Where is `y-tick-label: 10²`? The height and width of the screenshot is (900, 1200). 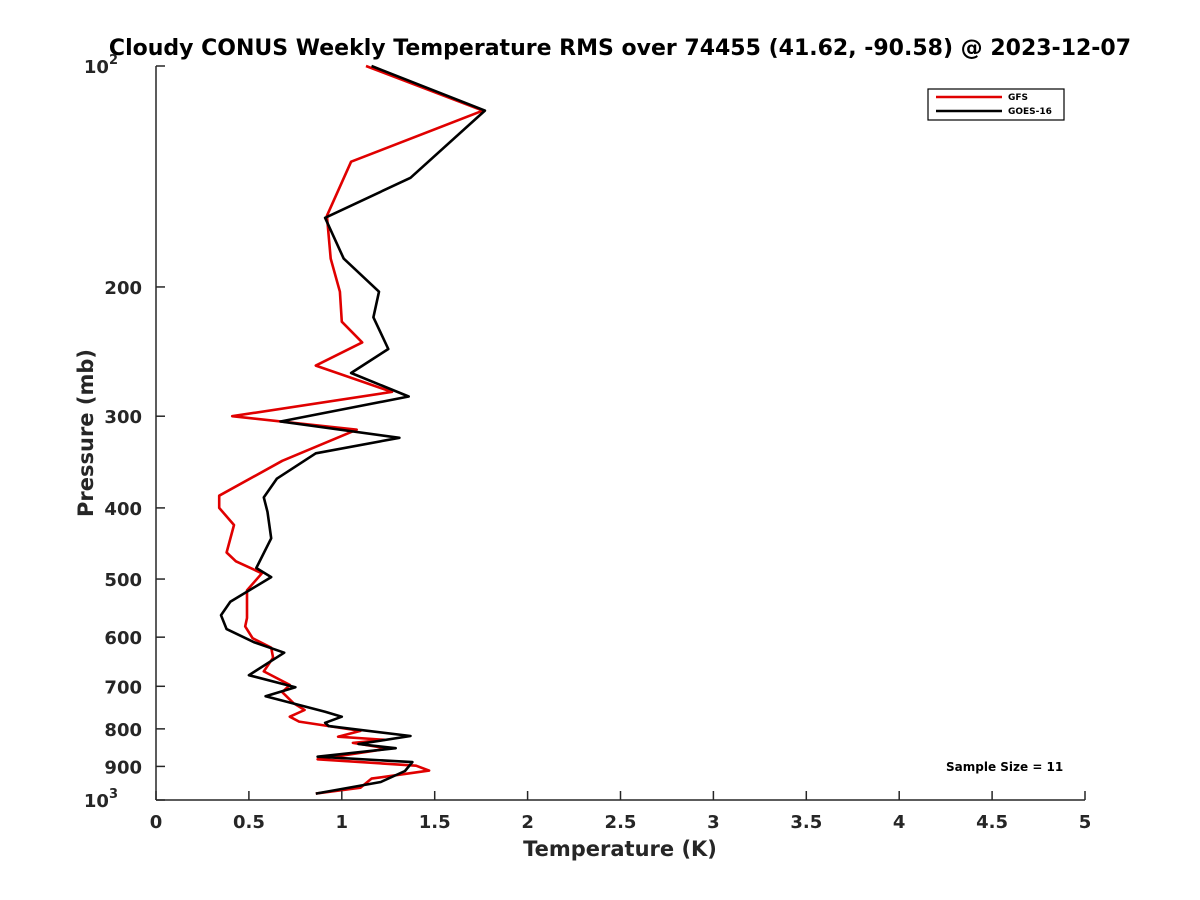
y-tick-label: 10² is located at coordinates (101, 65).